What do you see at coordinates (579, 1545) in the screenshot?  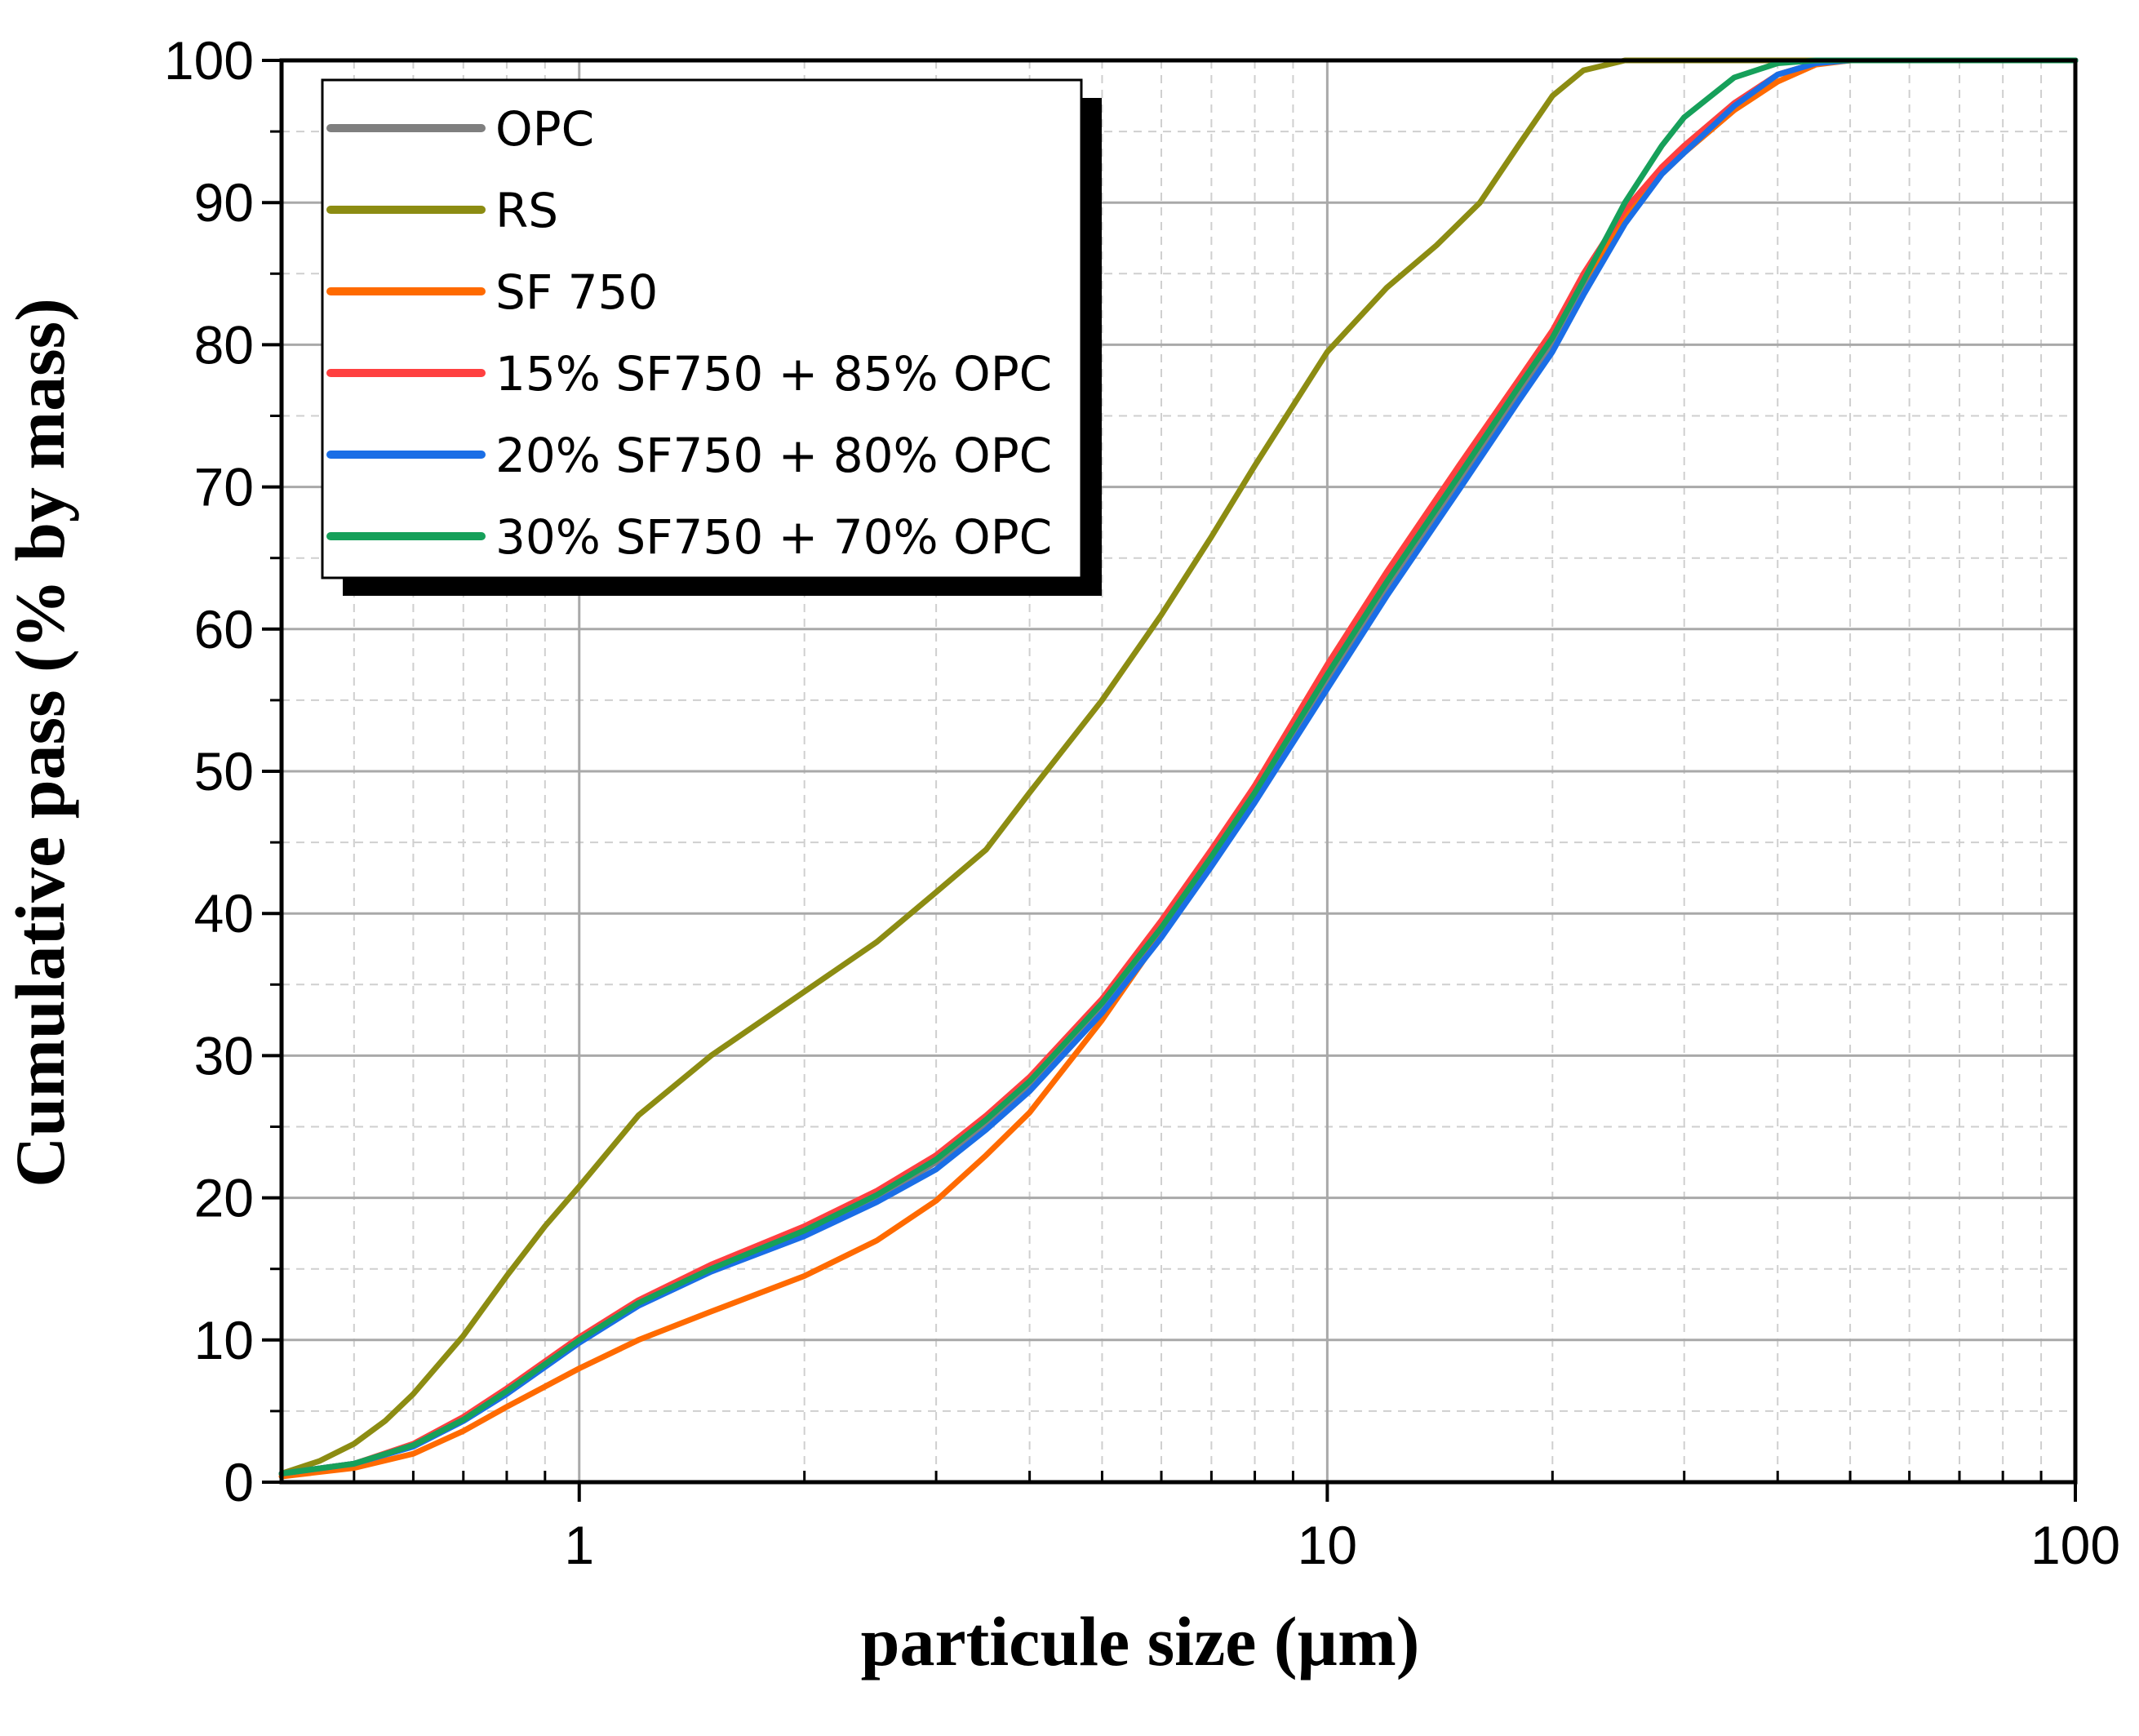 I see `x-tick-label: 1` at bounding box center [579, 1545].